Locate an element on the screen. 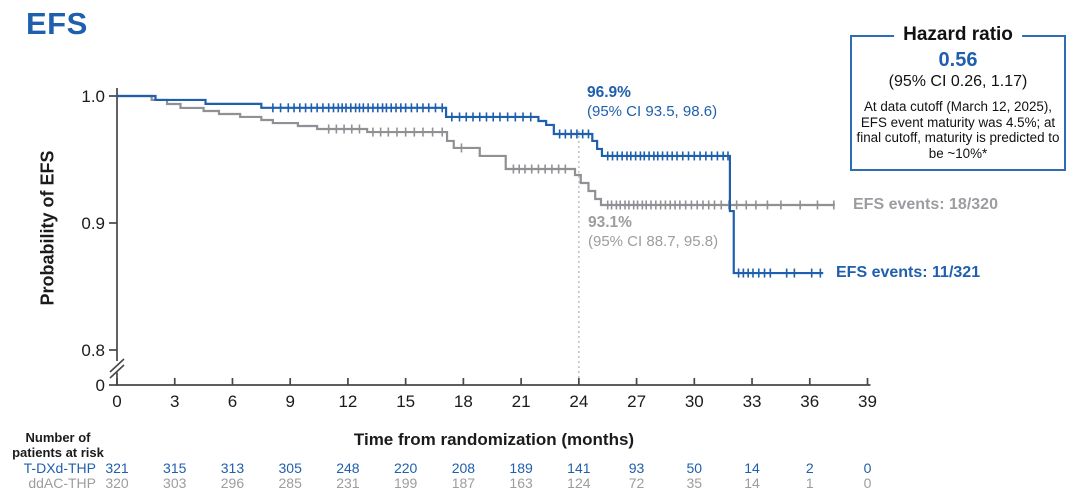  x-tick-label: 36 is located at coordinates (809, 401).